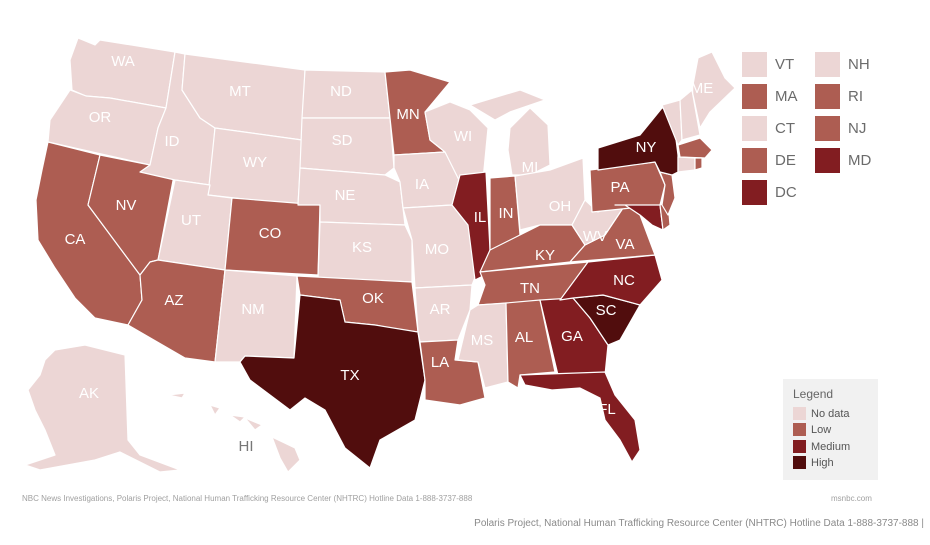 This screenshot has height=545, width=930. I want to click on label-nv: NV, so click(126, 205).